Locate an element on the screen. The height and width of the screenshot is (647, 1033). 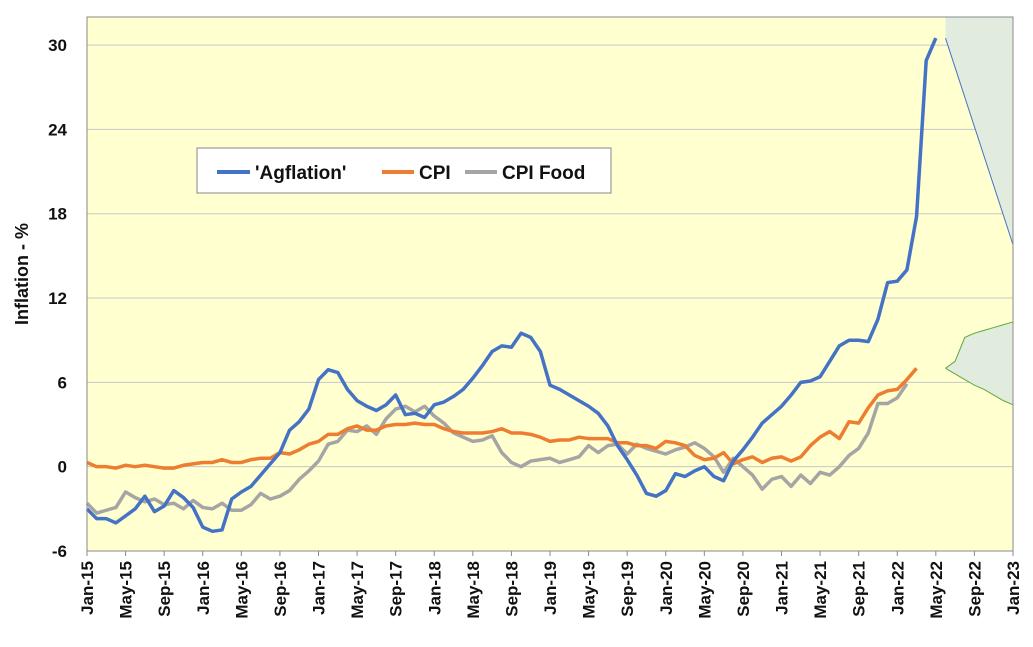
x-tick-label: Jan-16 is located at coordinates (203, 588).